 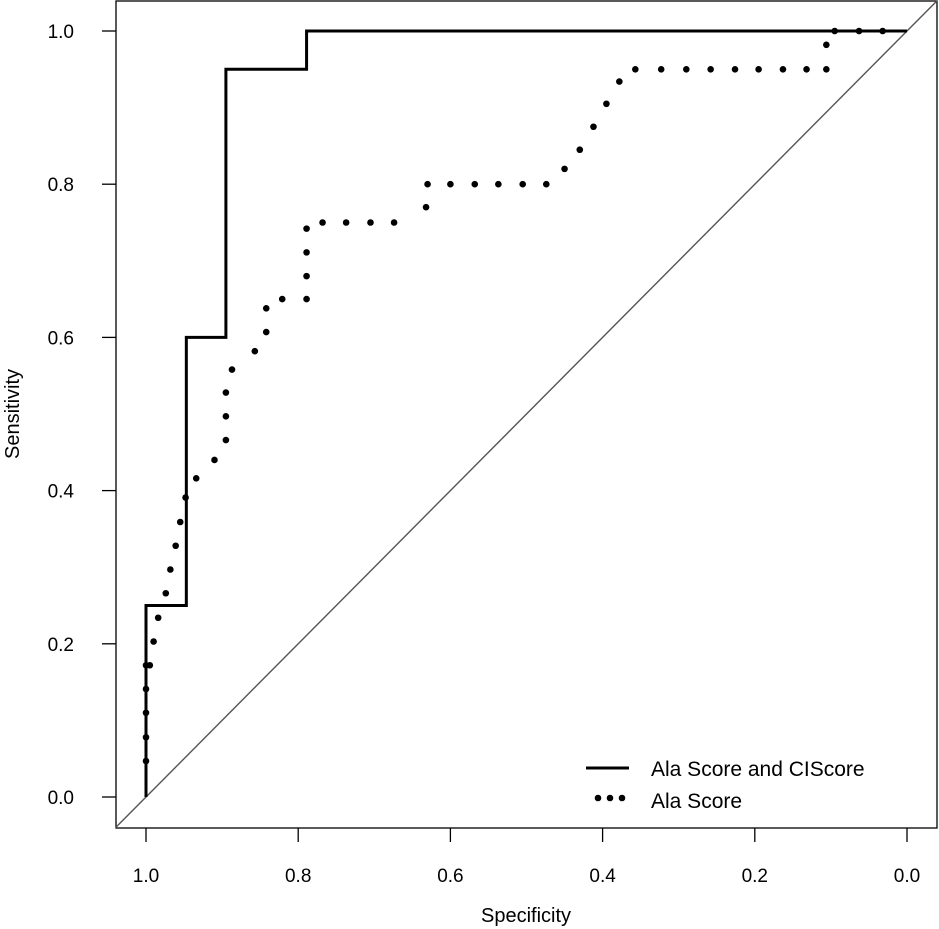 I want to click on legend-dotted-swatch, so click(x=610, y=798).